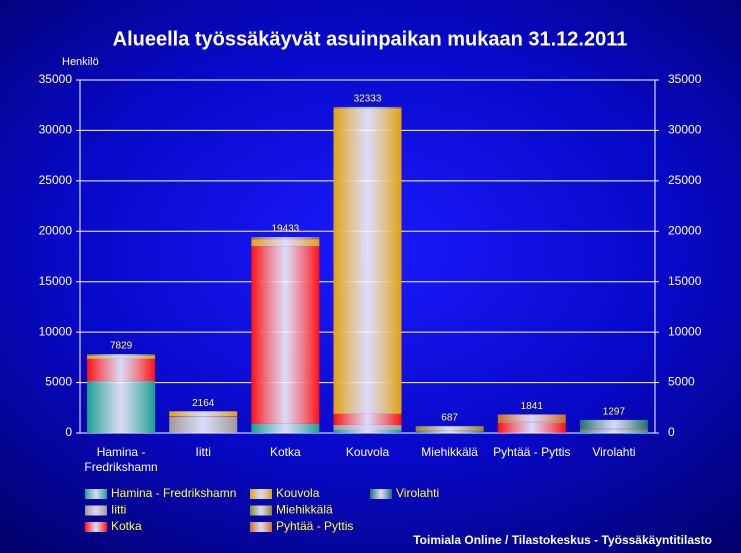 The image size is (741, 553). I want to click on x-tick-label: Hamina - Fredrikshamn, so click(121, 459).